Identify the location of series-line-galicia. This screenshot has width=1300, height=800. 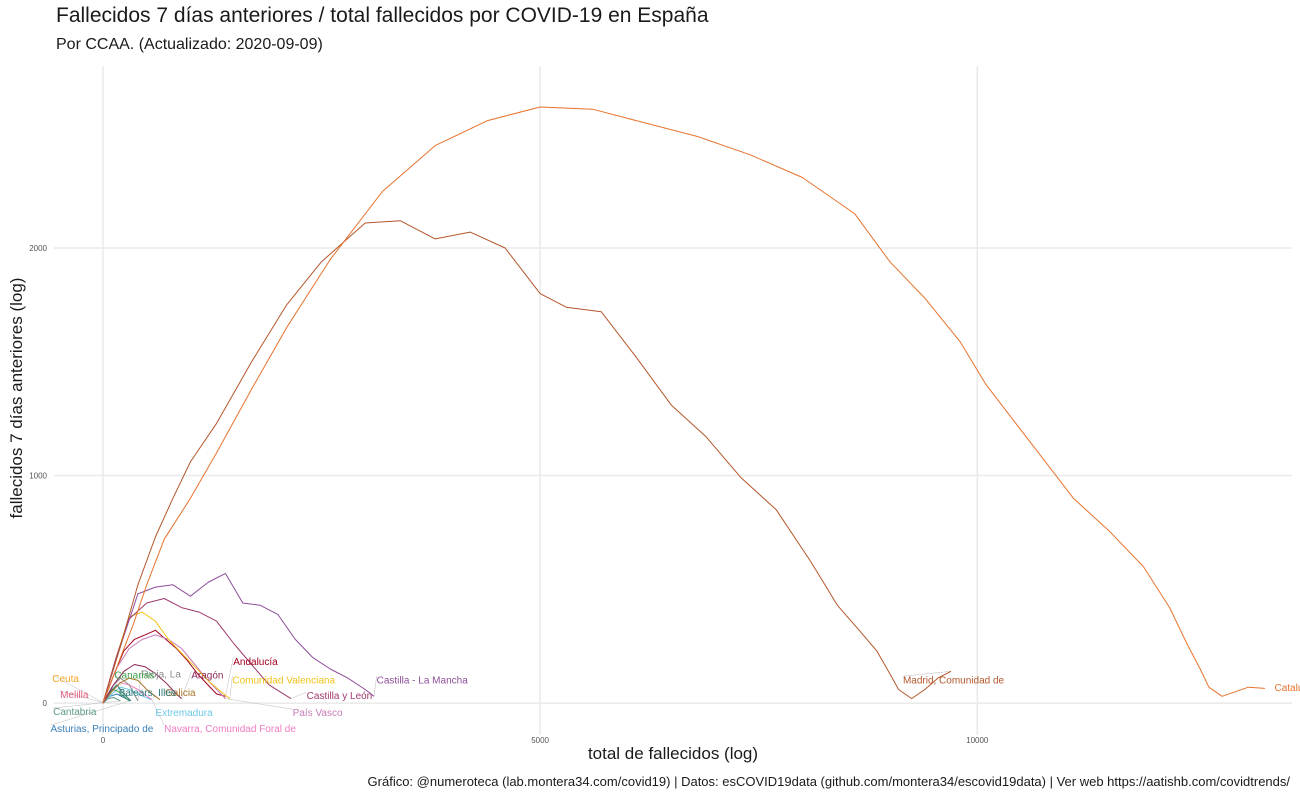
(131, 690).